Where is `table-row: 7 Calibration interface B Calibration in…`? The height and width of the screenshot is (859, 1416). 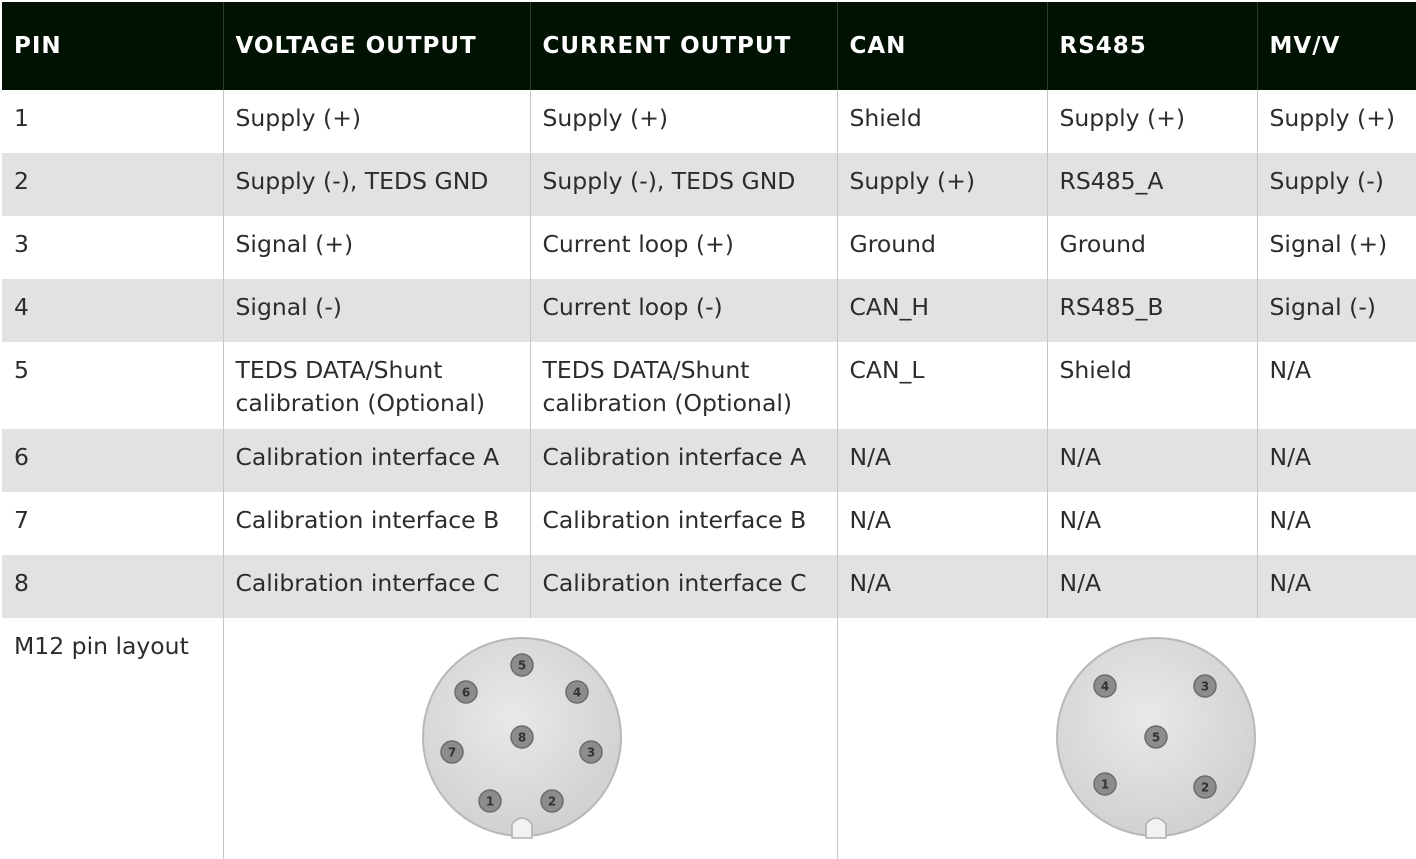 table-row: 7 Calibration interface B Calibration in… is located at coordinates (709, 523).